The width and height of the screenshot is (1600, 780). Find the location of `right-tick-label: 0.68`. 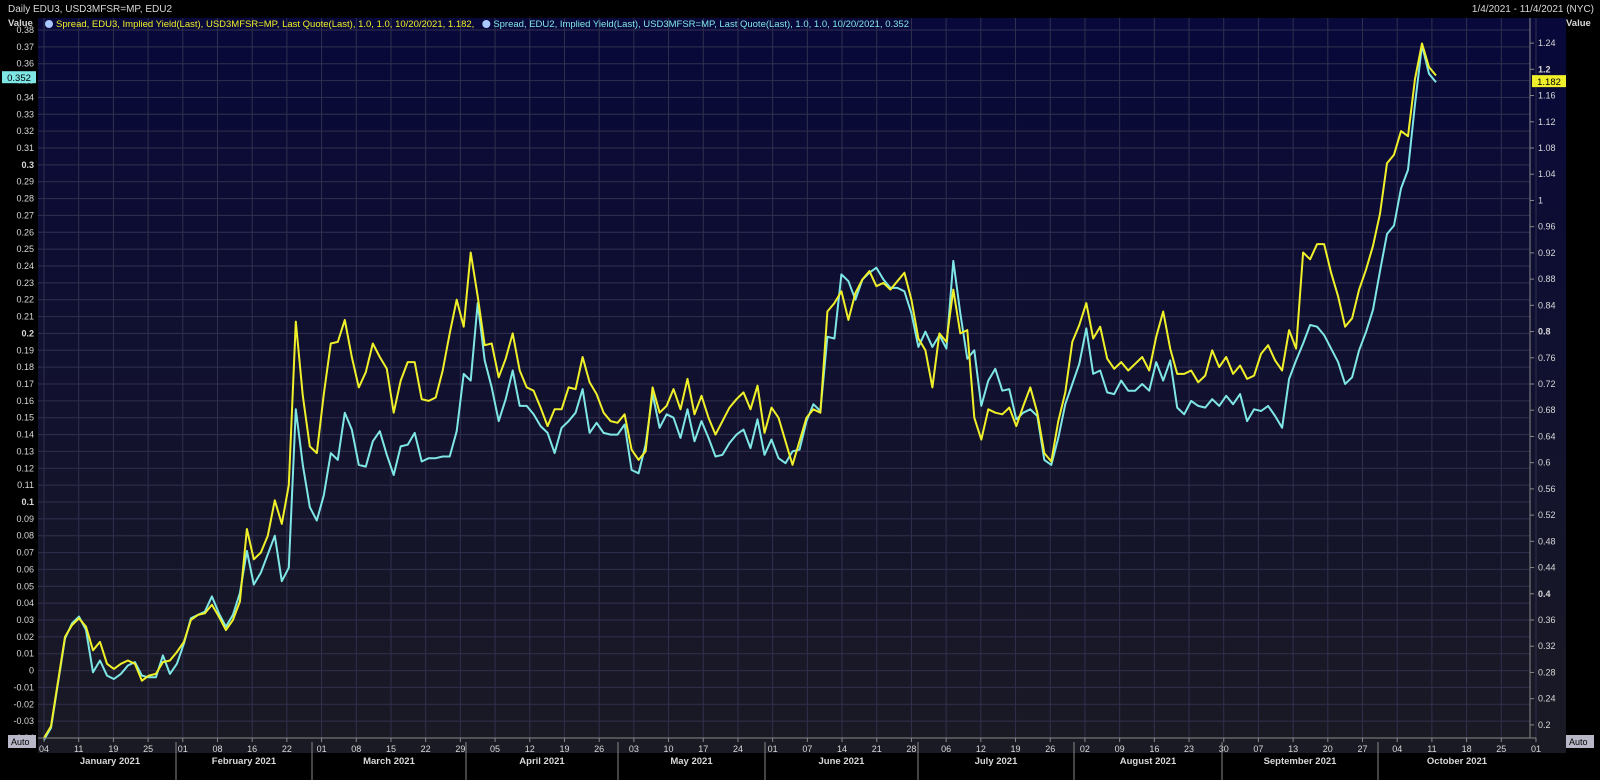

right-tick-label: 0.68 is located at coordinates (1547, 410).